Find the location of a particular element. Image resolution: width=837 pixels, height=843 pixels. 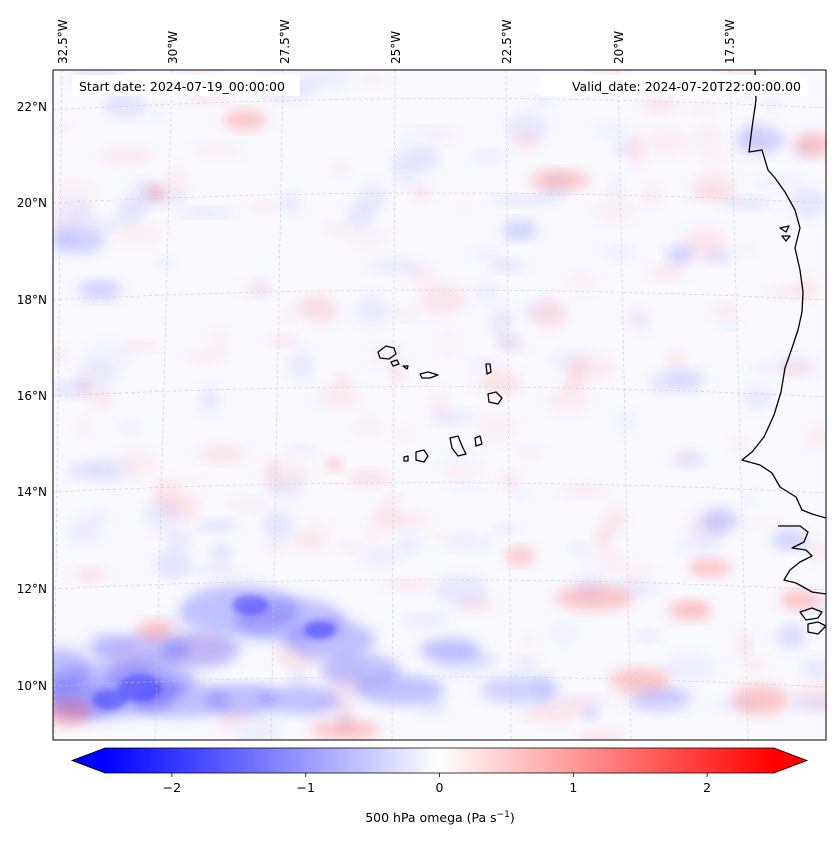

lon-label-20w: 20°W is located at coordinates (619, 47).